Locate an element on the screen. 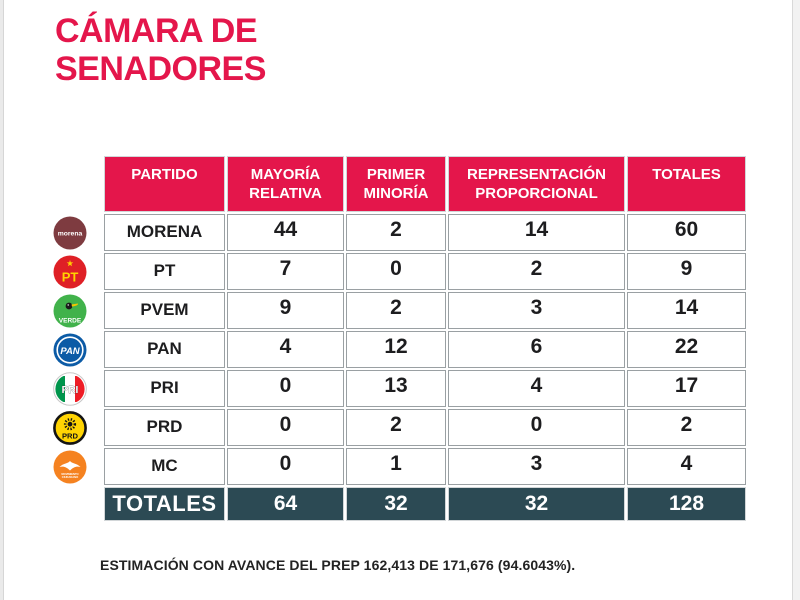 The width and height of the screenshot is (800, 600). table-row-pt: PT 7 0 2 9 is located at coordinates (425, 271).